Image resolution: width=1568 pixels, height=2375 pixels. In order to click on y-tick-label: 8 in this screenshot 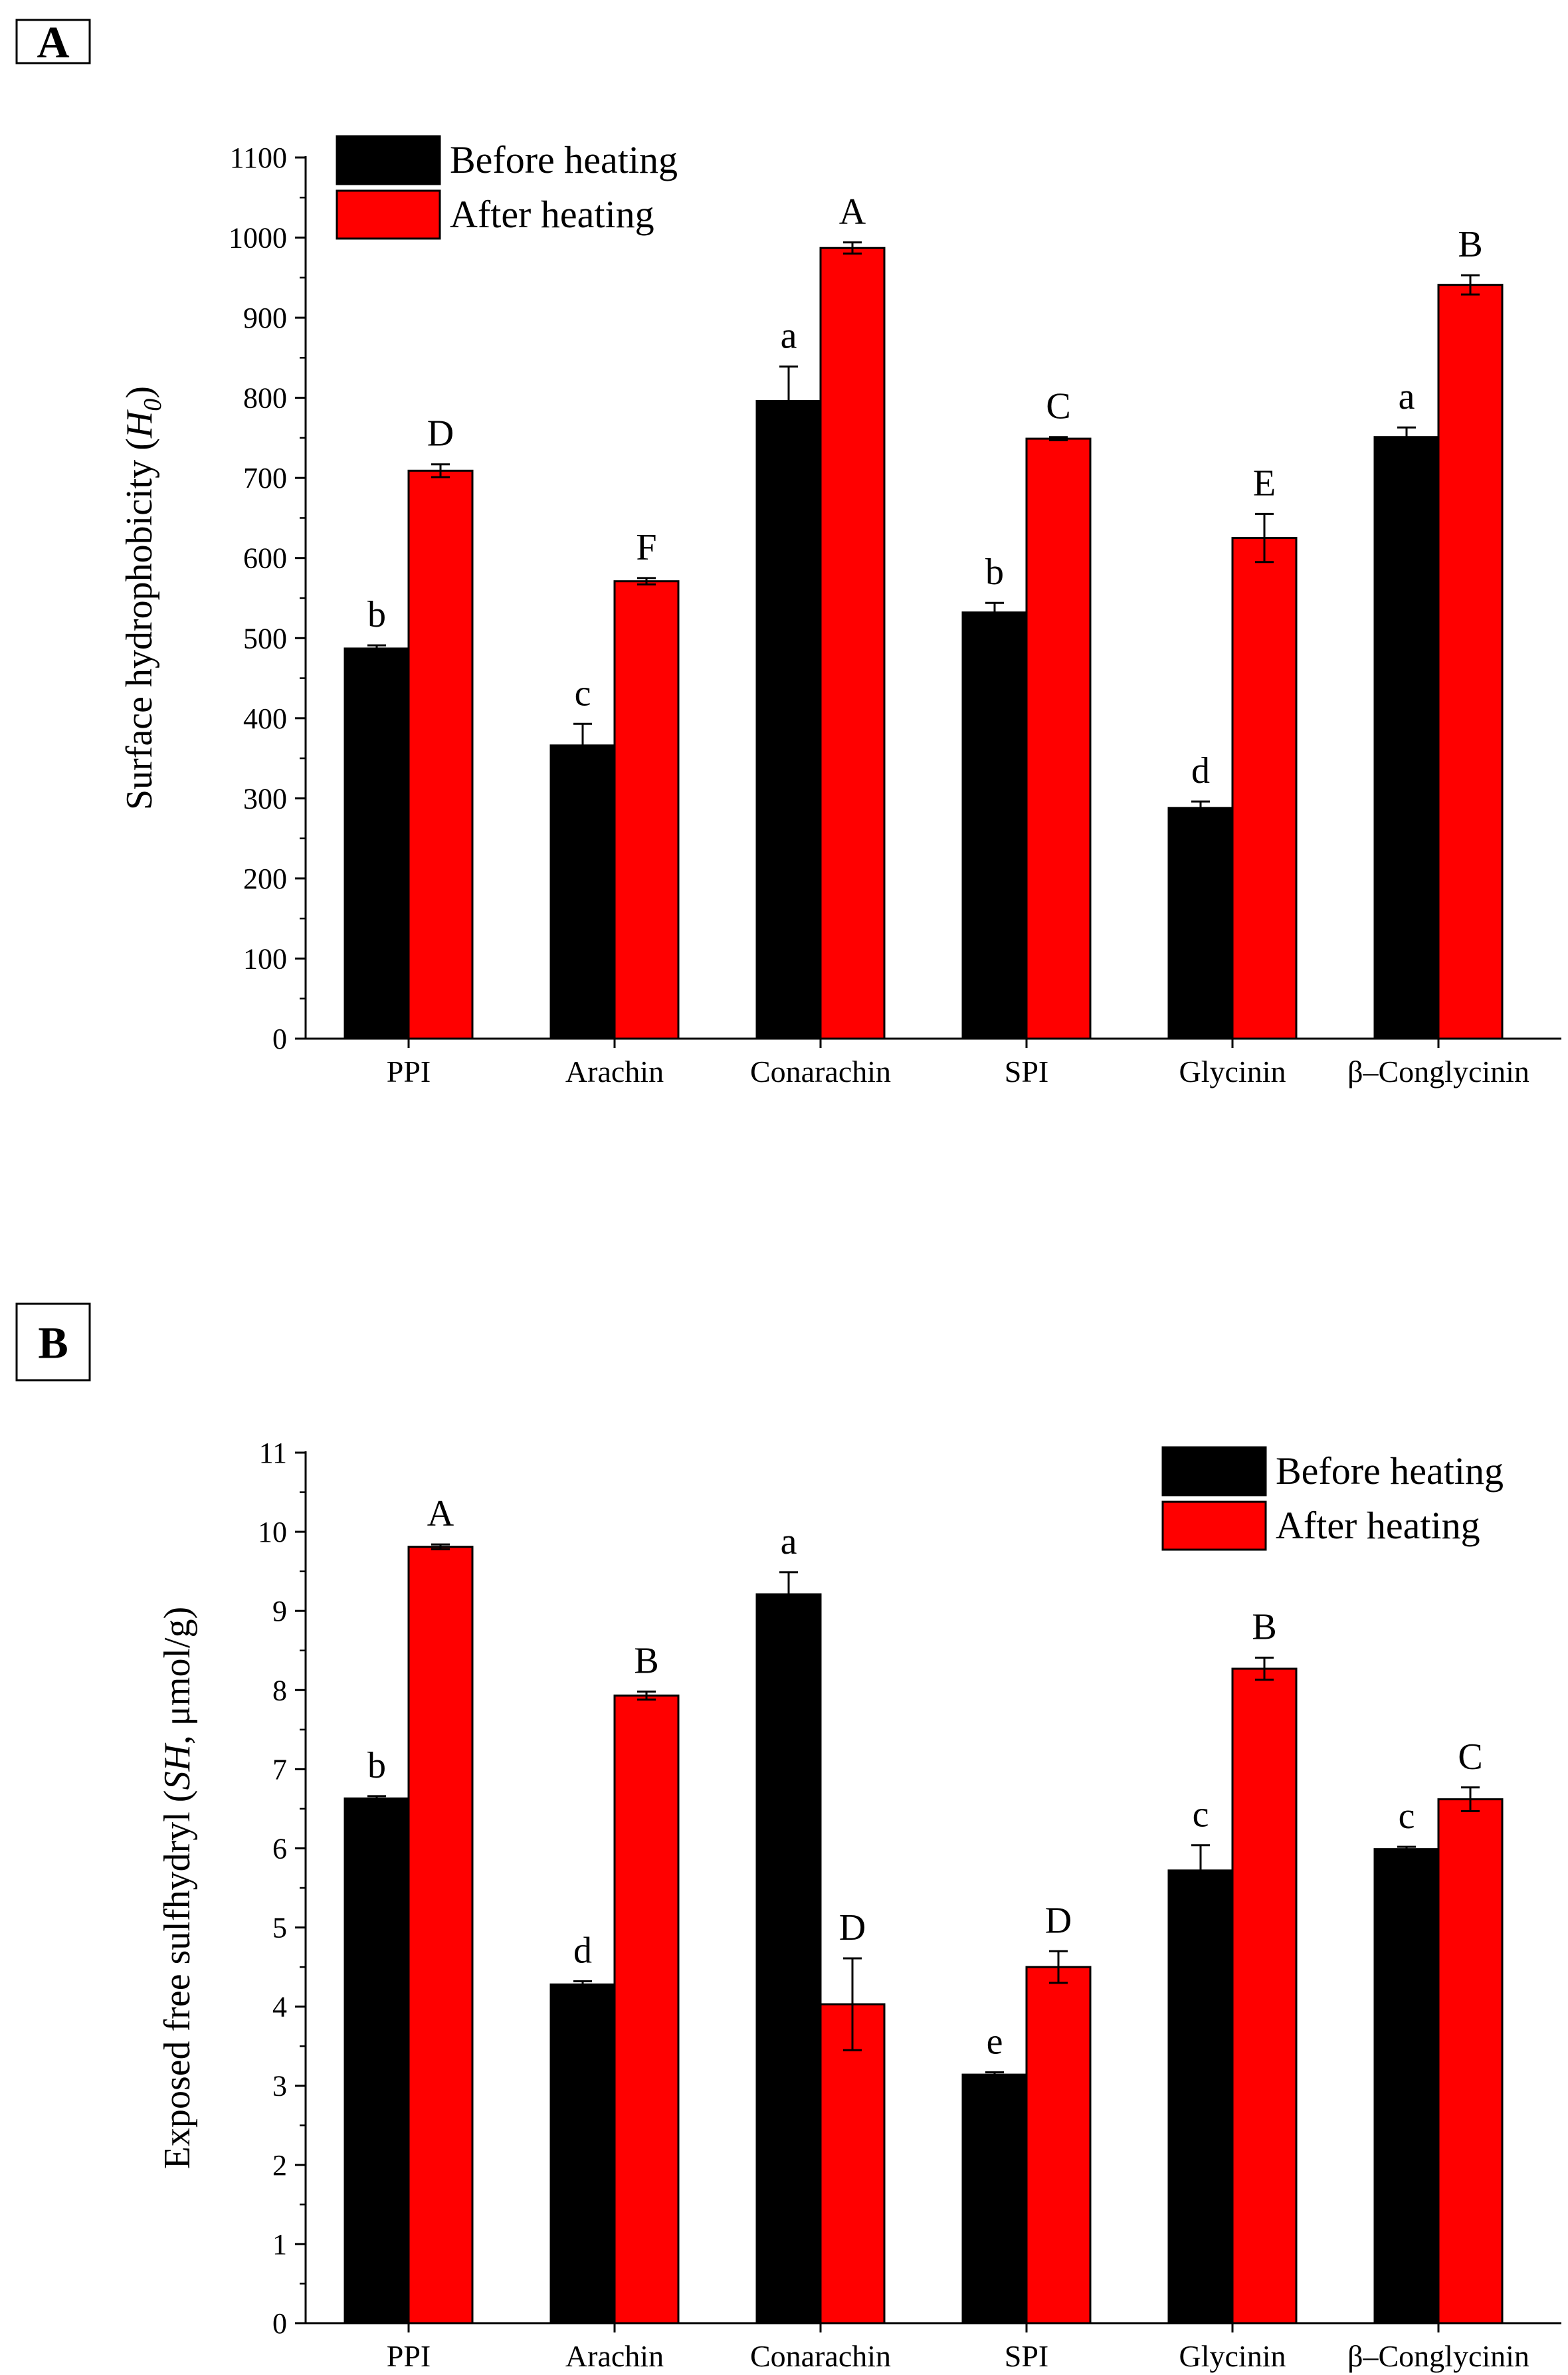, I will do `click(279, 1690)`.